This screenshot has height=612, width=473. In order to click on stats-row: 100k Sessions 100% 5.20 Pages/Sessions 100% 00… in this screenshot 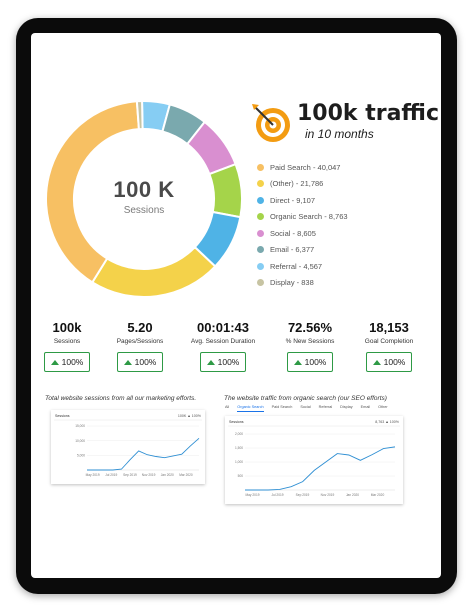, I will do `click(236, 350)`.